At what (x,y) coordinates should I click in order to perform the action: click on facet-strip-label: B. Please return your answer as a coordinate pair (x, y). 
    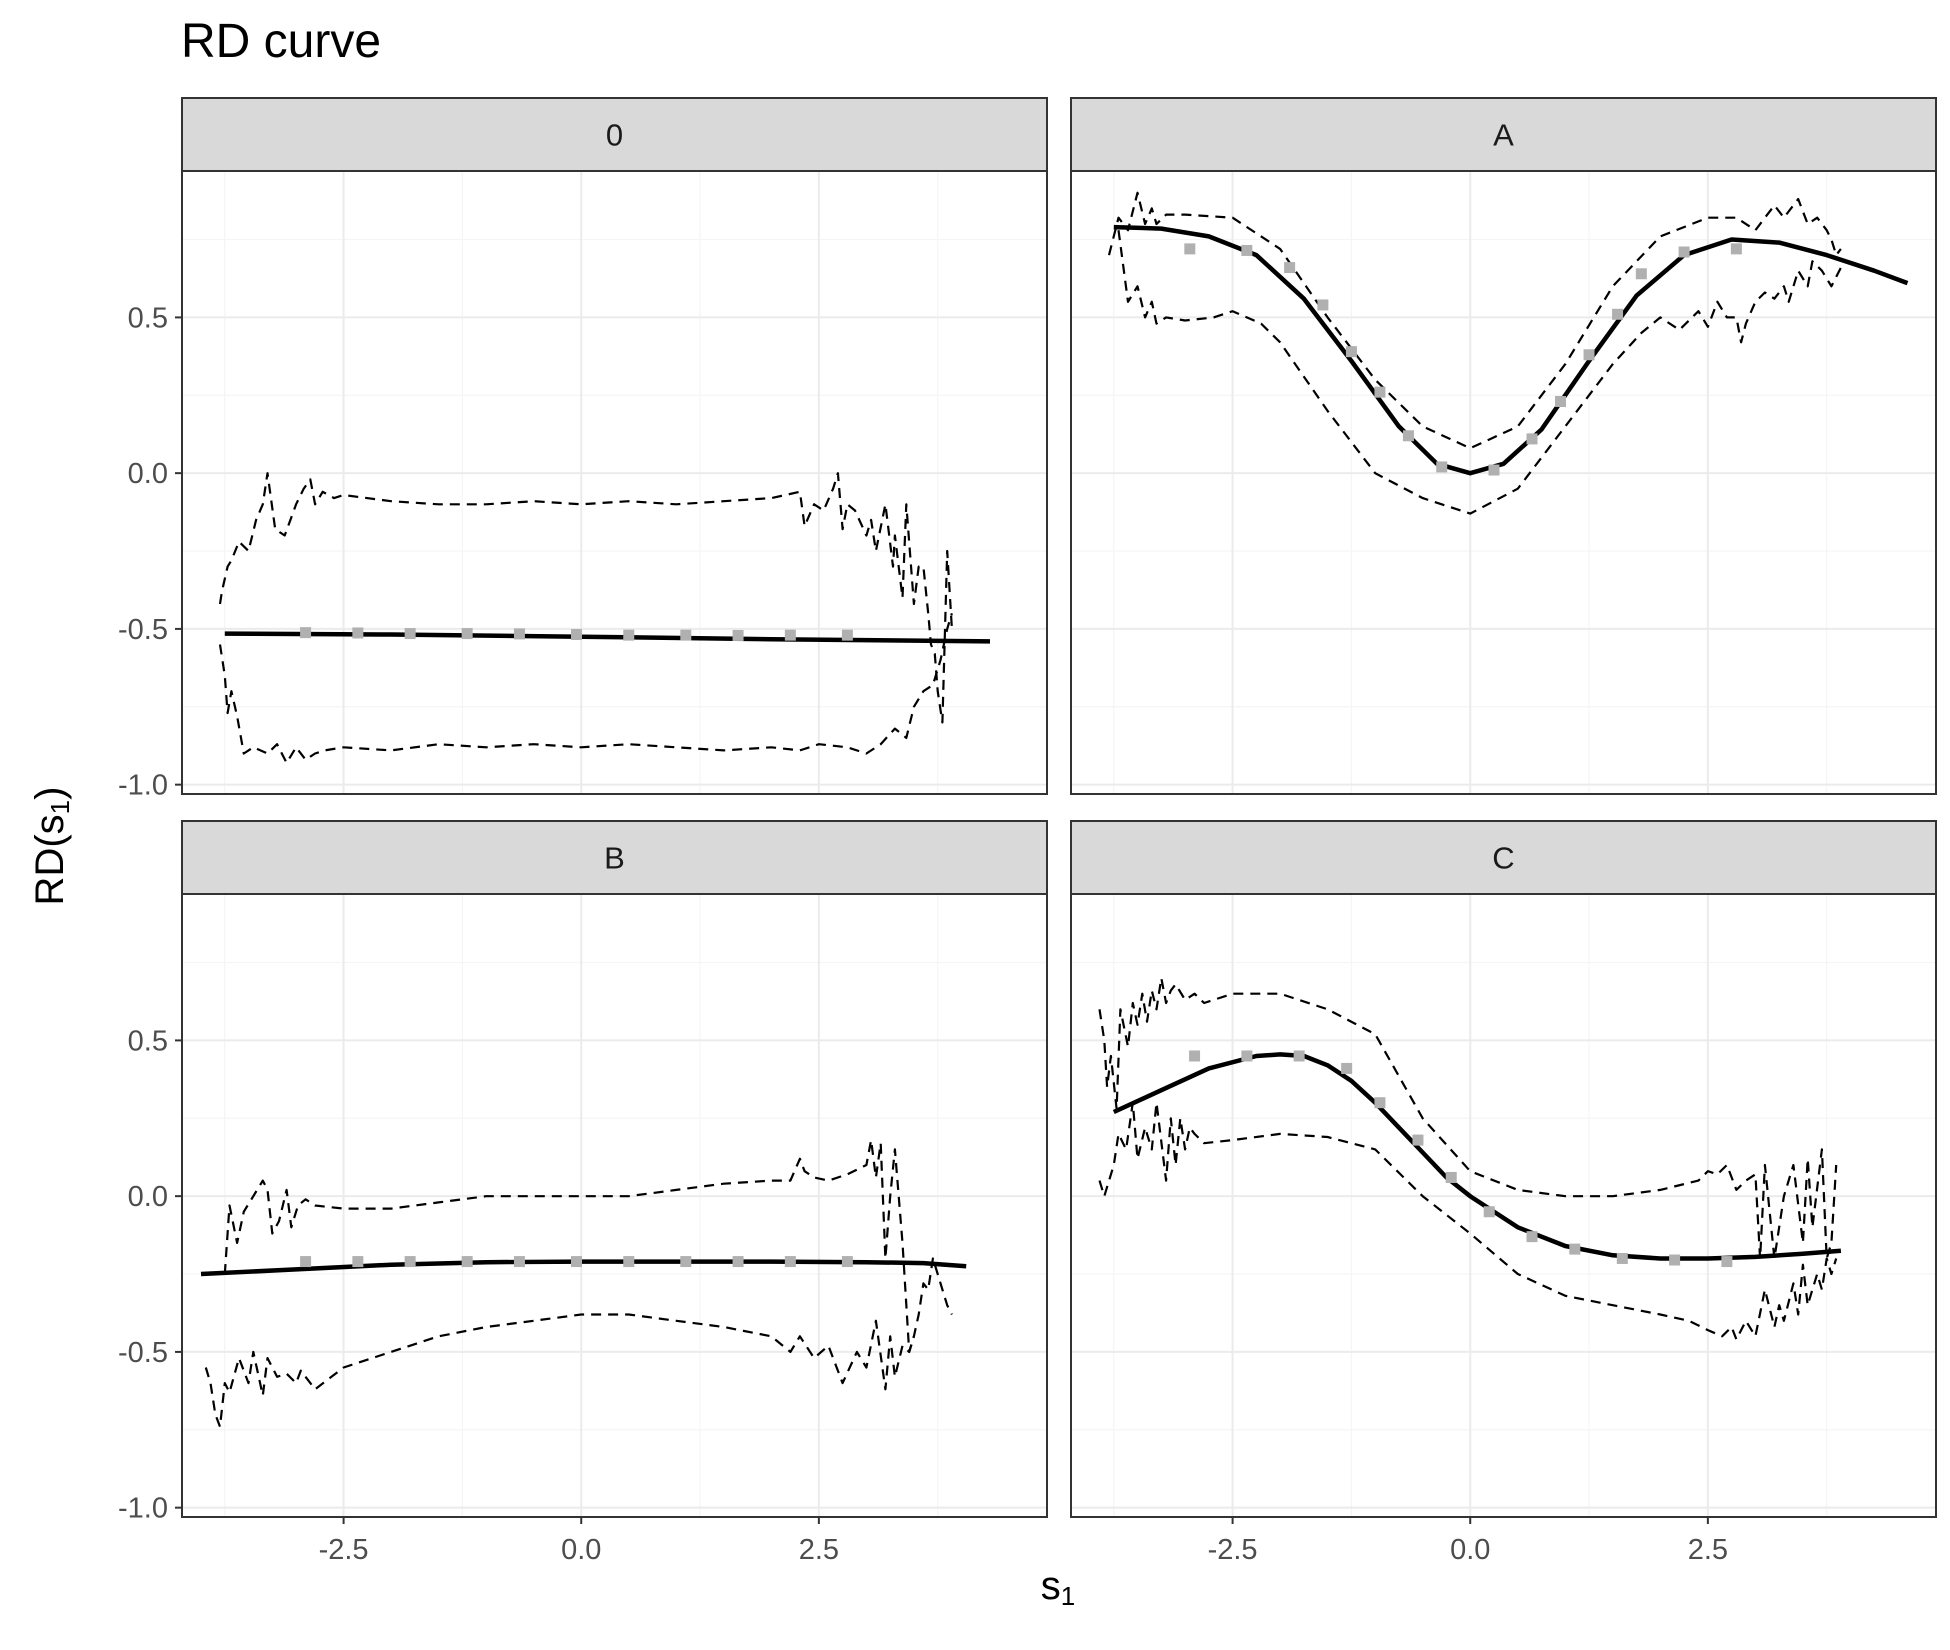
    Looking at the image, I should click on (614, 858).